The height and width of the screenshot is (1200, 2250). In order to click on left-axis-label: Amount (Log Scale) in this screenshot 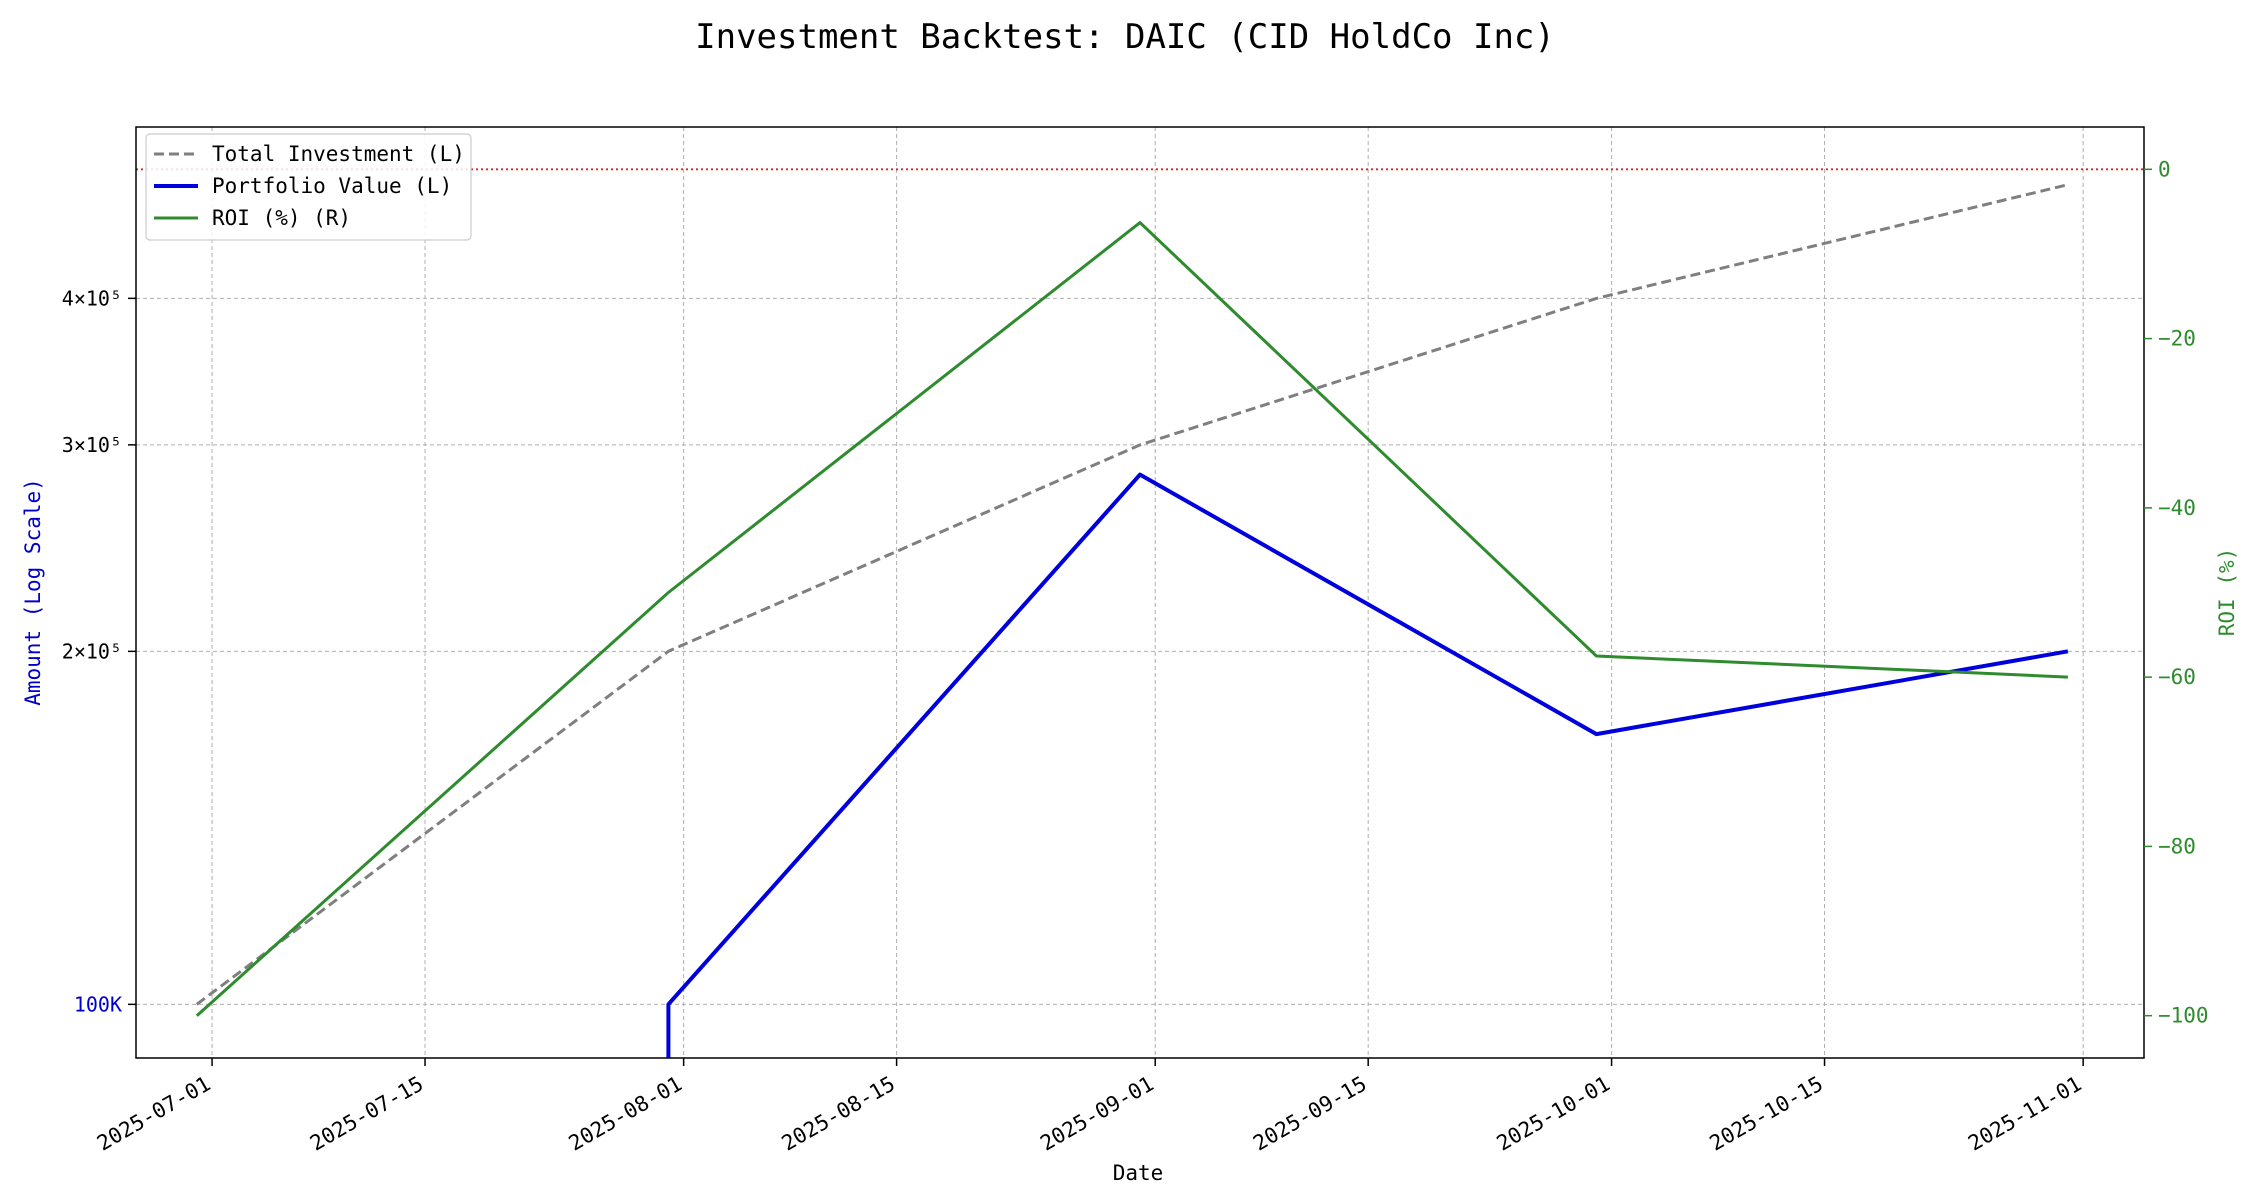, I will do `click(33, 592)`.